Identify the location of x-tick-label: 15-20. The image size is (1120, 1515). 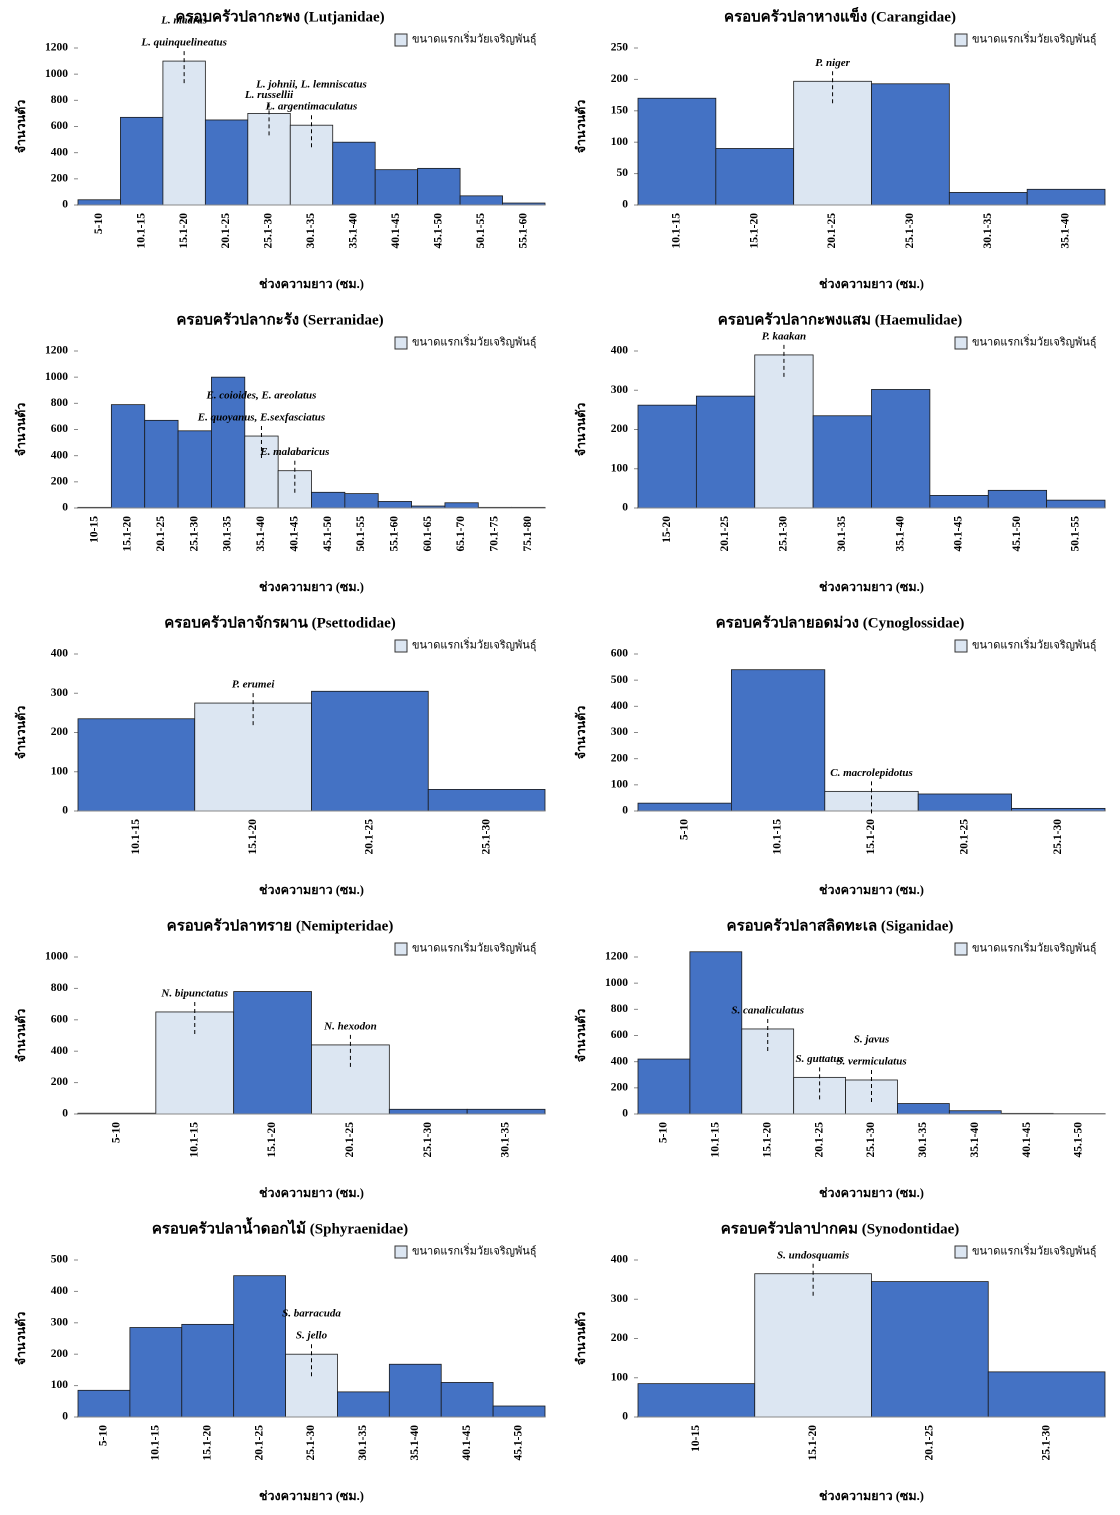
(667, 529).